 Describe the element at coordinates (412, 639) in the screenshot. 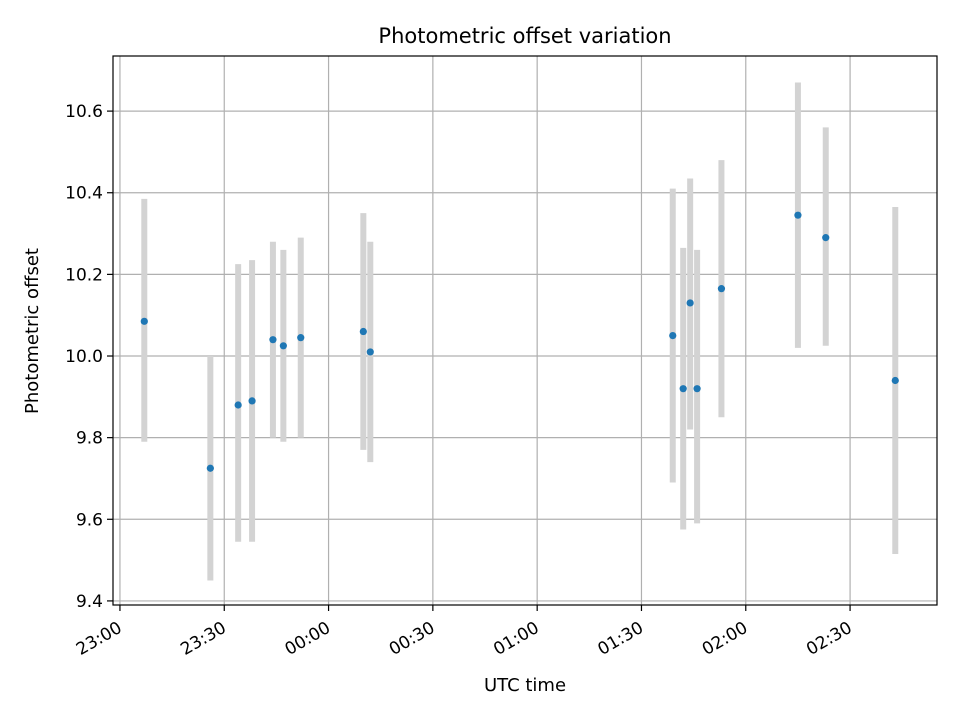

I see `x-tick-label: 00:30` at that location.